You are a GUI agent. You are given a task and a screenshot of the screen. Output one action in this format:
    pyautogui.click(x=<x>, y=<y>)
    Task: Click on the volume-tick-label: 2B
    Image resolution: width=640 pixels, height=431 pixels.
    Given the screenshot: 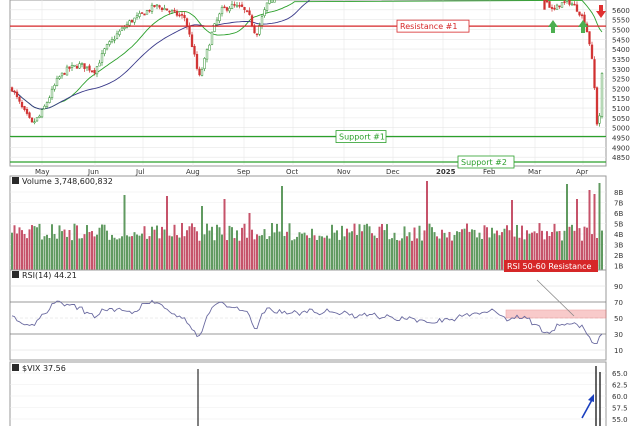 What is the action you would take?
    pyautogui.click(x=618, y=256)
    